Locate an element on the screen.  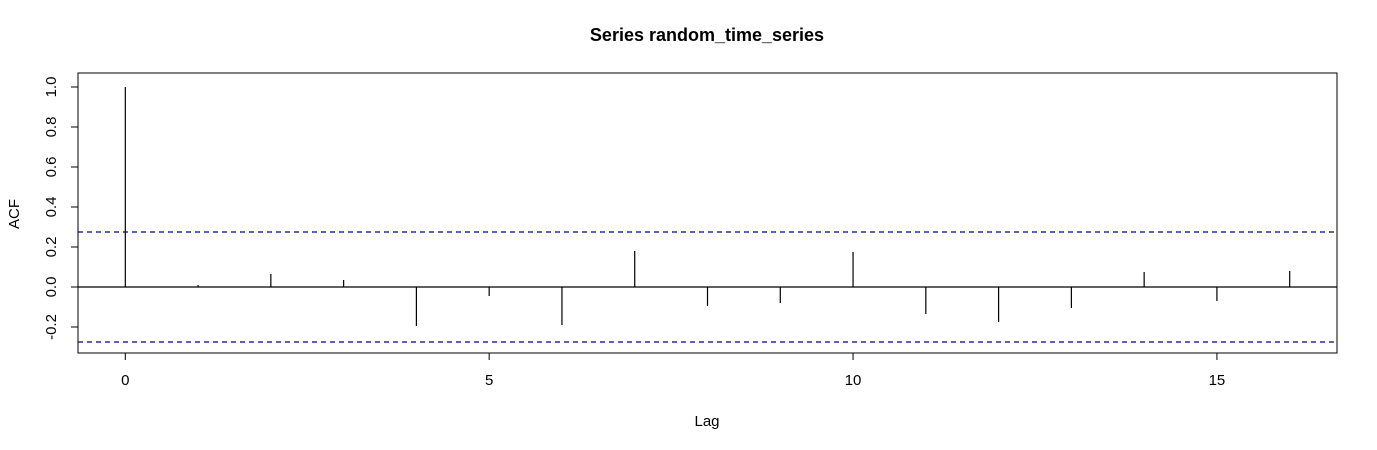
y-tick-label: -0.2 is located at coordinates (51, 327).